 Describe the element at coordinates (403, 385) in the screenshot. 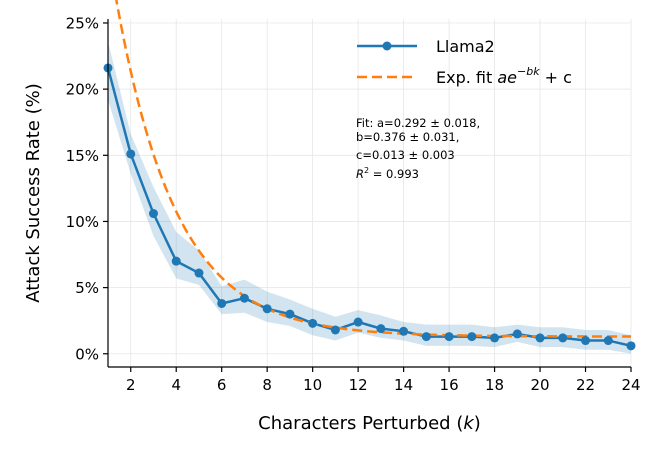

I see `x-tick-label: 14` at that location.